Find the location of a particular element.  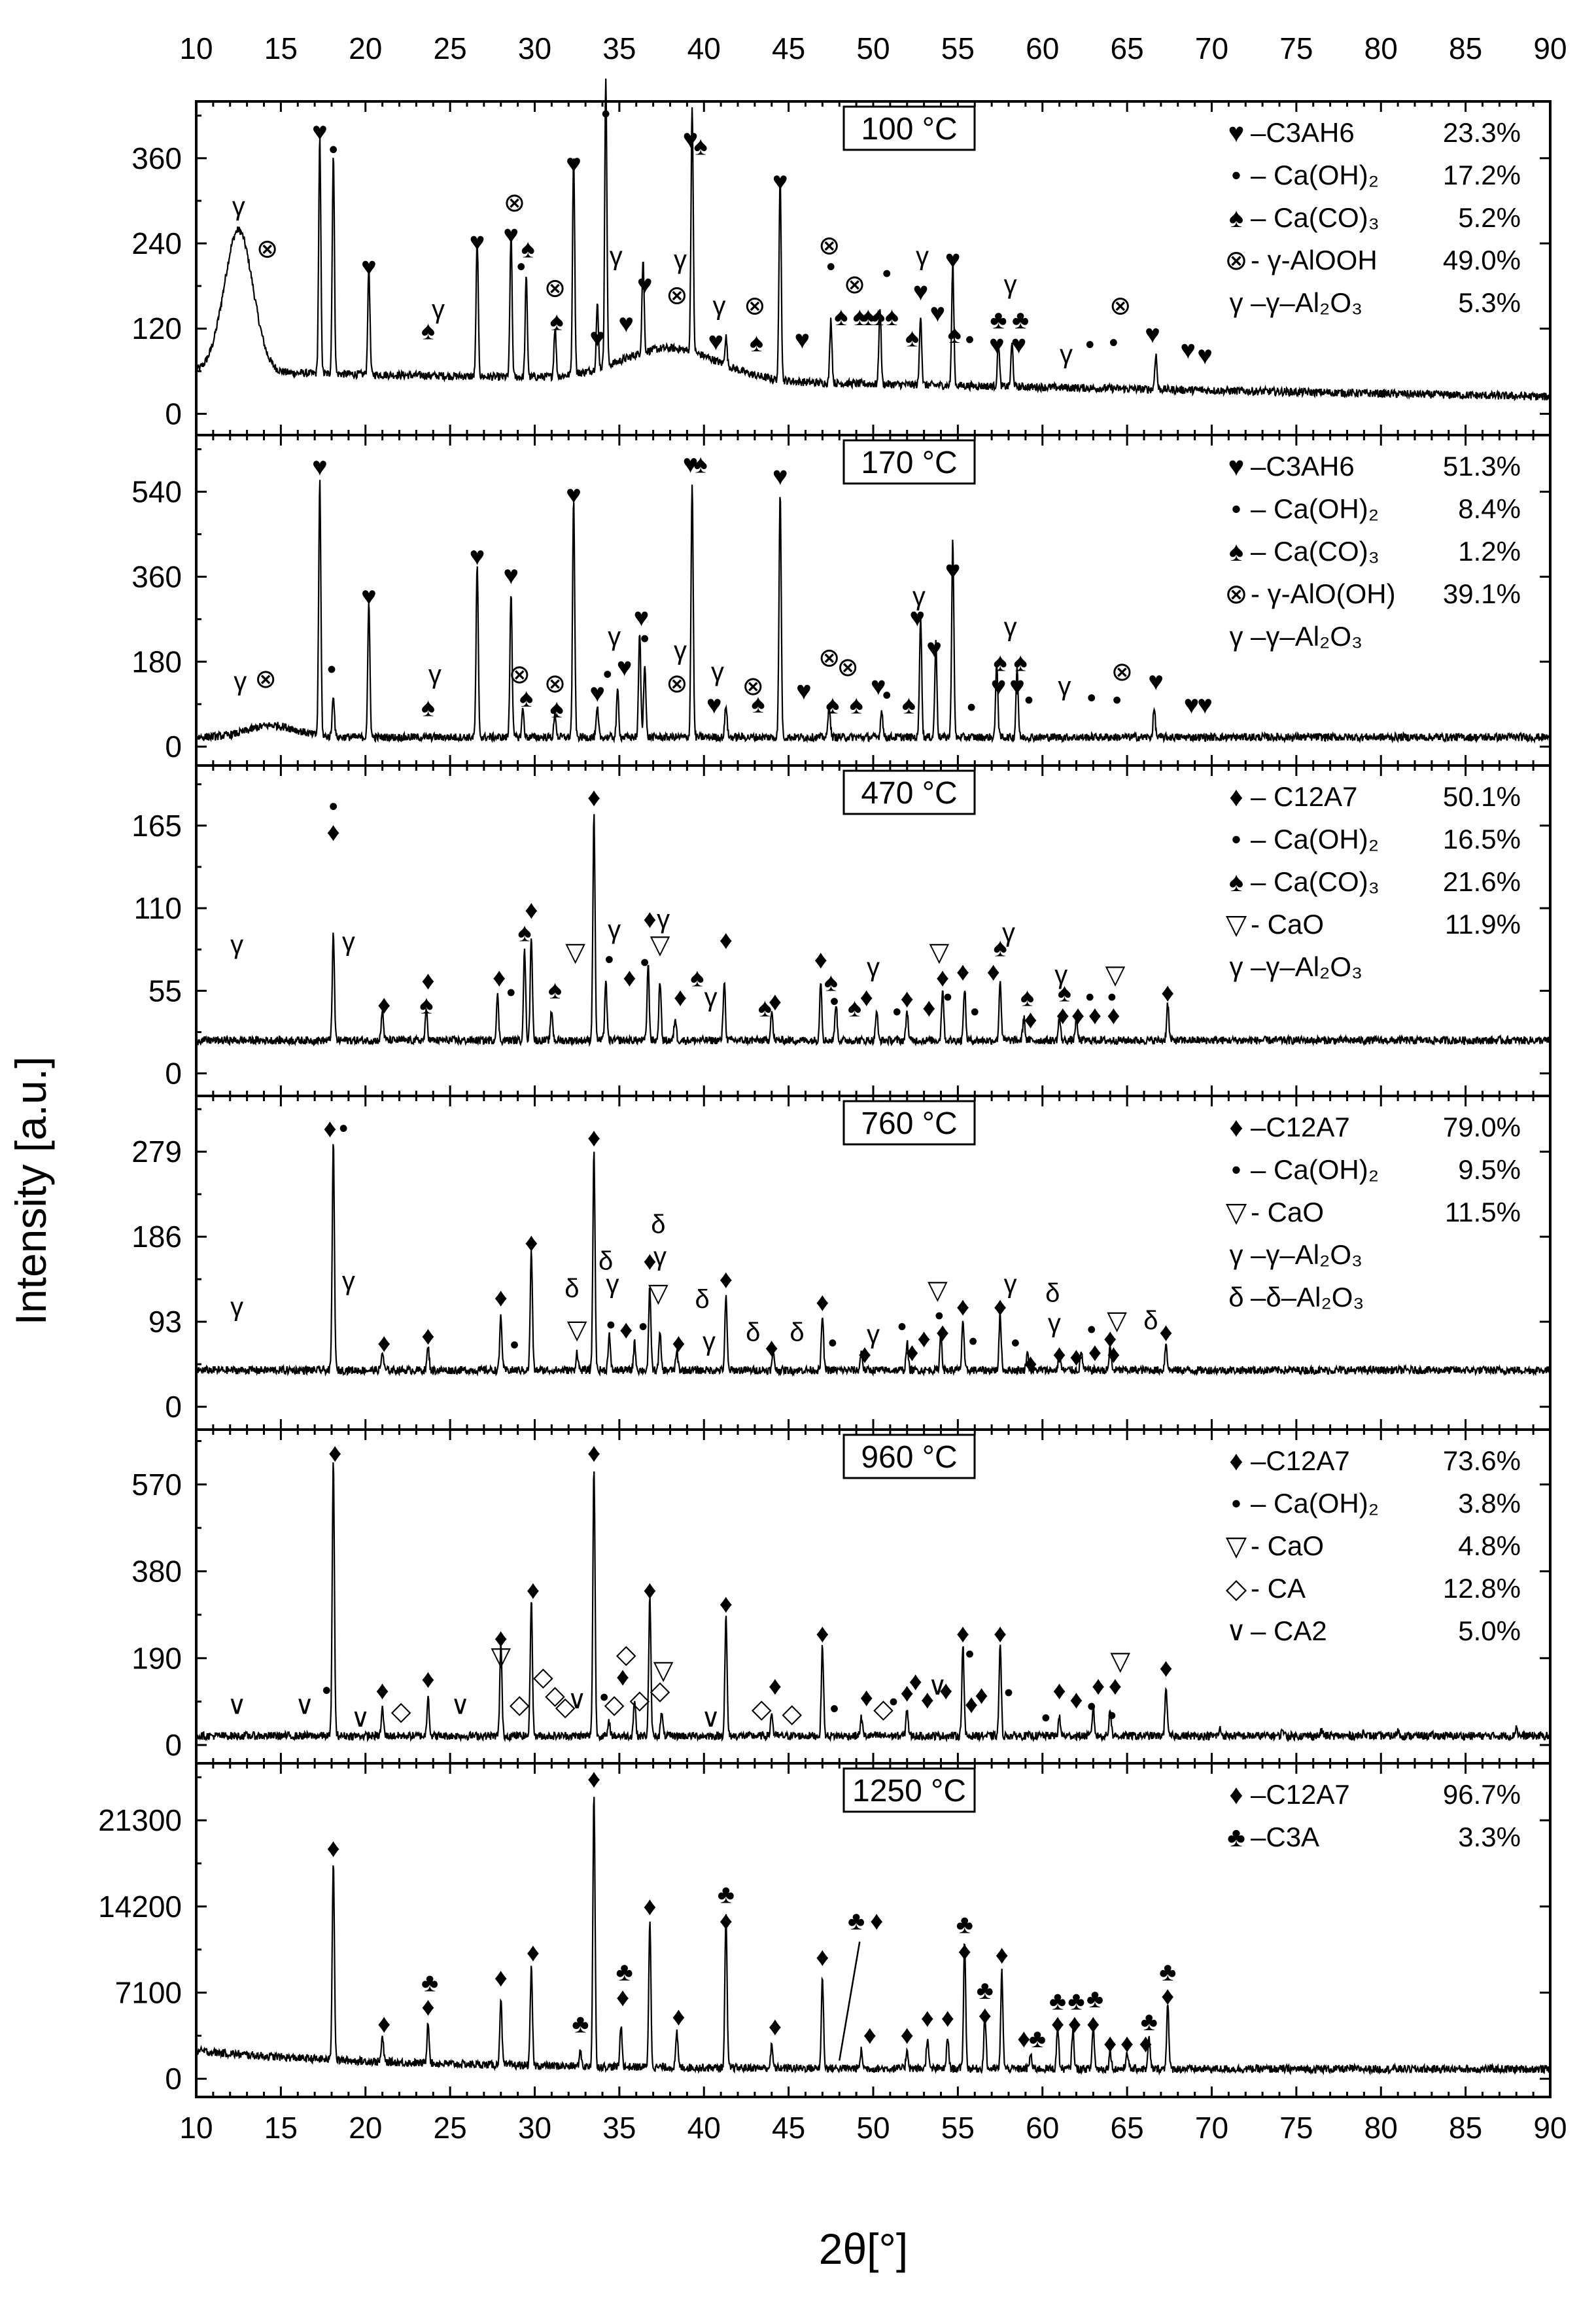

legend-symbol: ∨ is located at coordinates (1236, 1630).